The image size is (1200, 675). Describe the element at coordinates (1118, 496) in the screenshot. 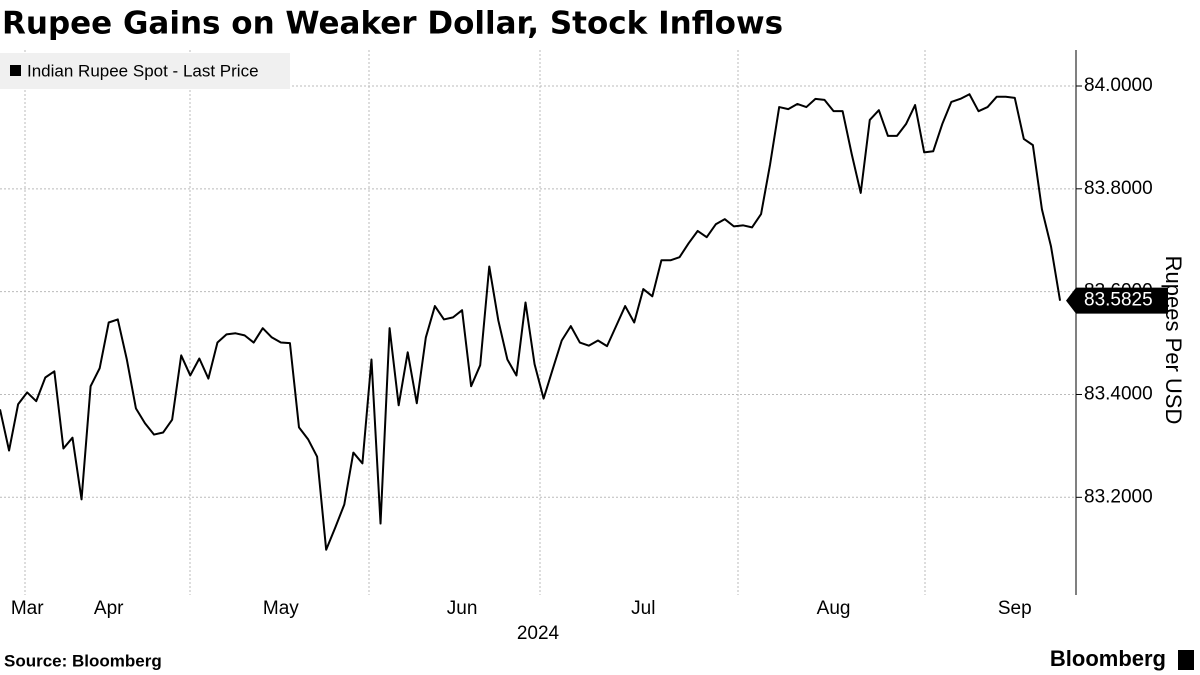

I see `y-tick-label: 83.2000` at that location.